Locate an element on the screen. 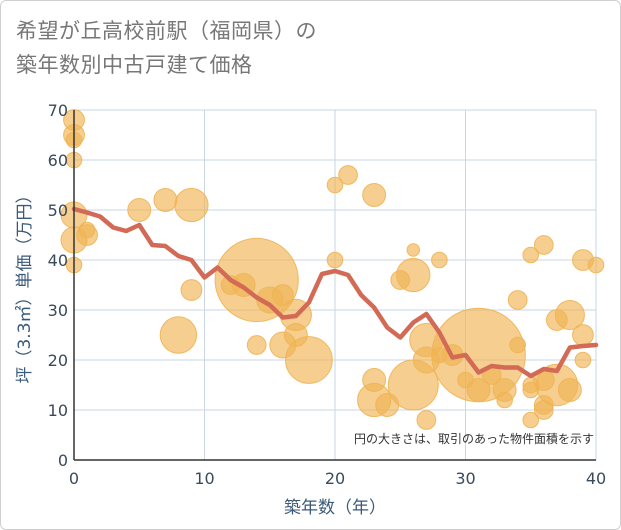 The height and width of the screenshot is (530, 621). x-tick-label-40: 40 is located at coordinates (596, 478).